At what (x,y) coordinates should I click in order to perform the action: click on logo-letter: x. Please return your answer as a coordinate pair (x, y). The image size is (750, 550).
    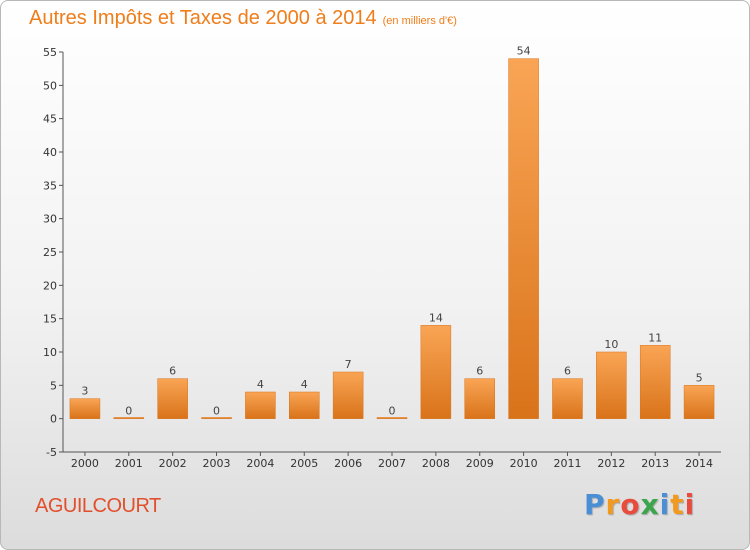
    Looking at the image, I should click on (650, 504).